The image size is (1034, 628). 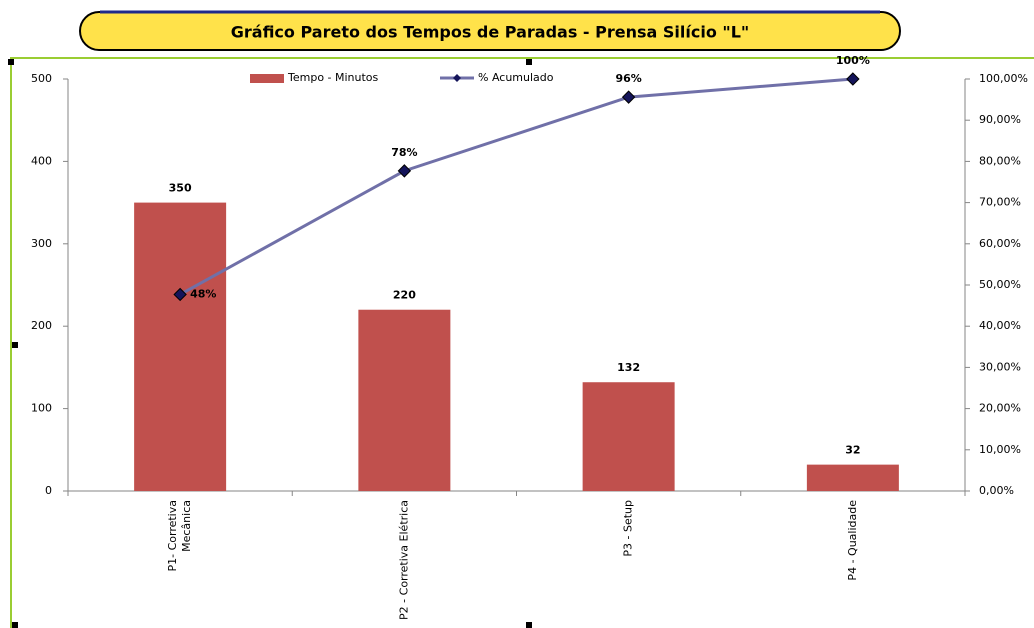 I want to click on y2-tick-label: 60,00%, so click(x=1000, y=243).